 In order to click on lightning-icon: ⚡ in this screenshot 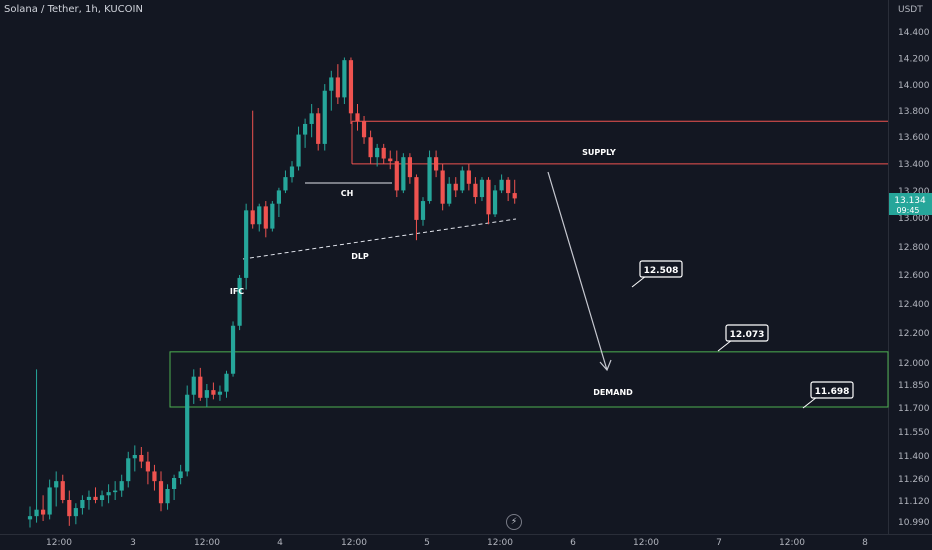, I will do `click(514, 522)`.